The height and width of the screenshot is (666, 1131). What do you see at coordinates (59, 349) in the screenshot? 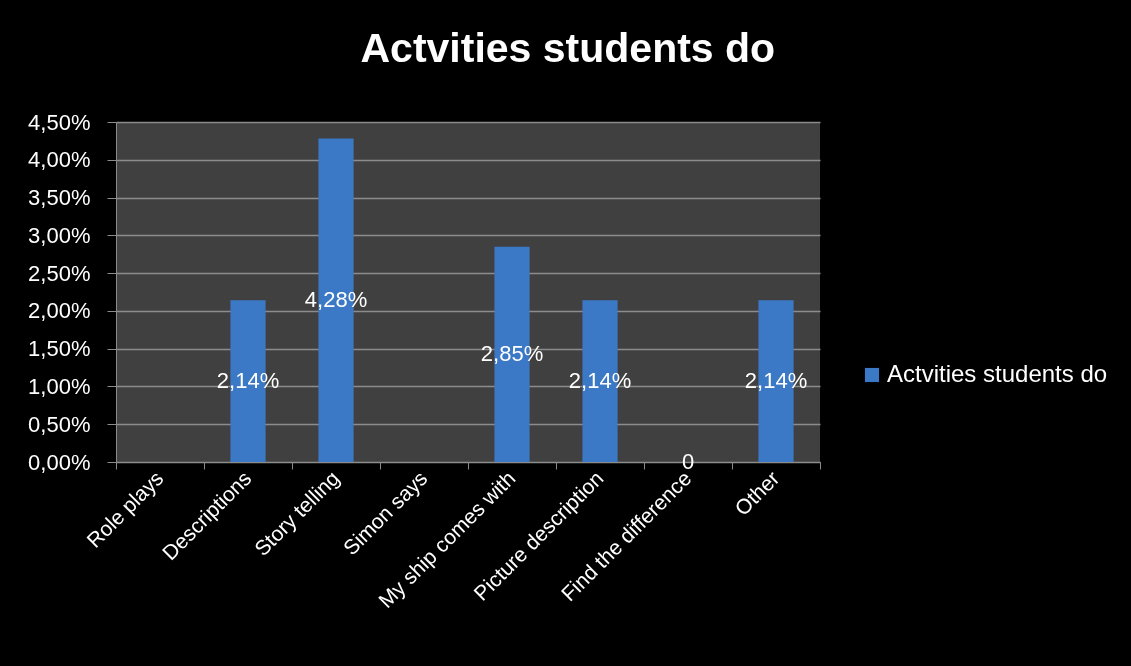
I see `y-tick-label: 1,50%` at bounding box center [59, 349].